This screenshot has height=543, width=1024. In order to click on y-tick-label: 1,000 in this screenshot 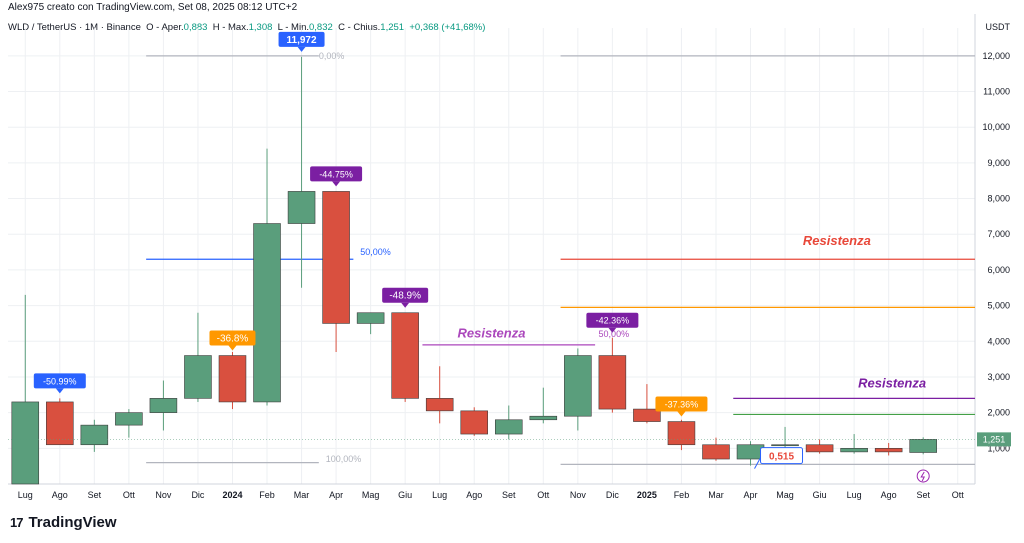, I will do `click(998, 448)`.